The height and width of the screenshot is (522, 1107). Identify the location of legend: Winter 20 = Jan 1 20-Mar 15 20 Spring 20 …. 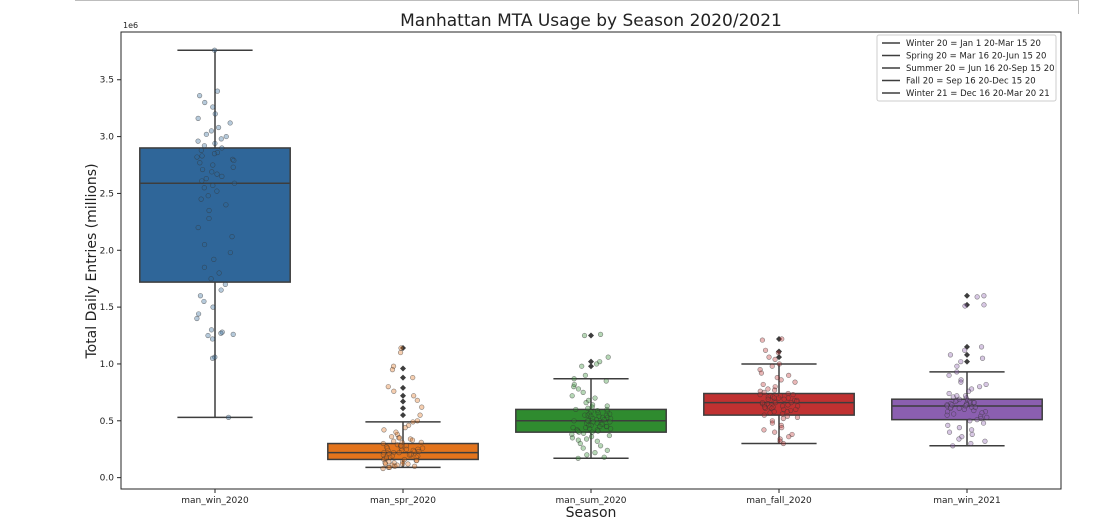
(966, 68).